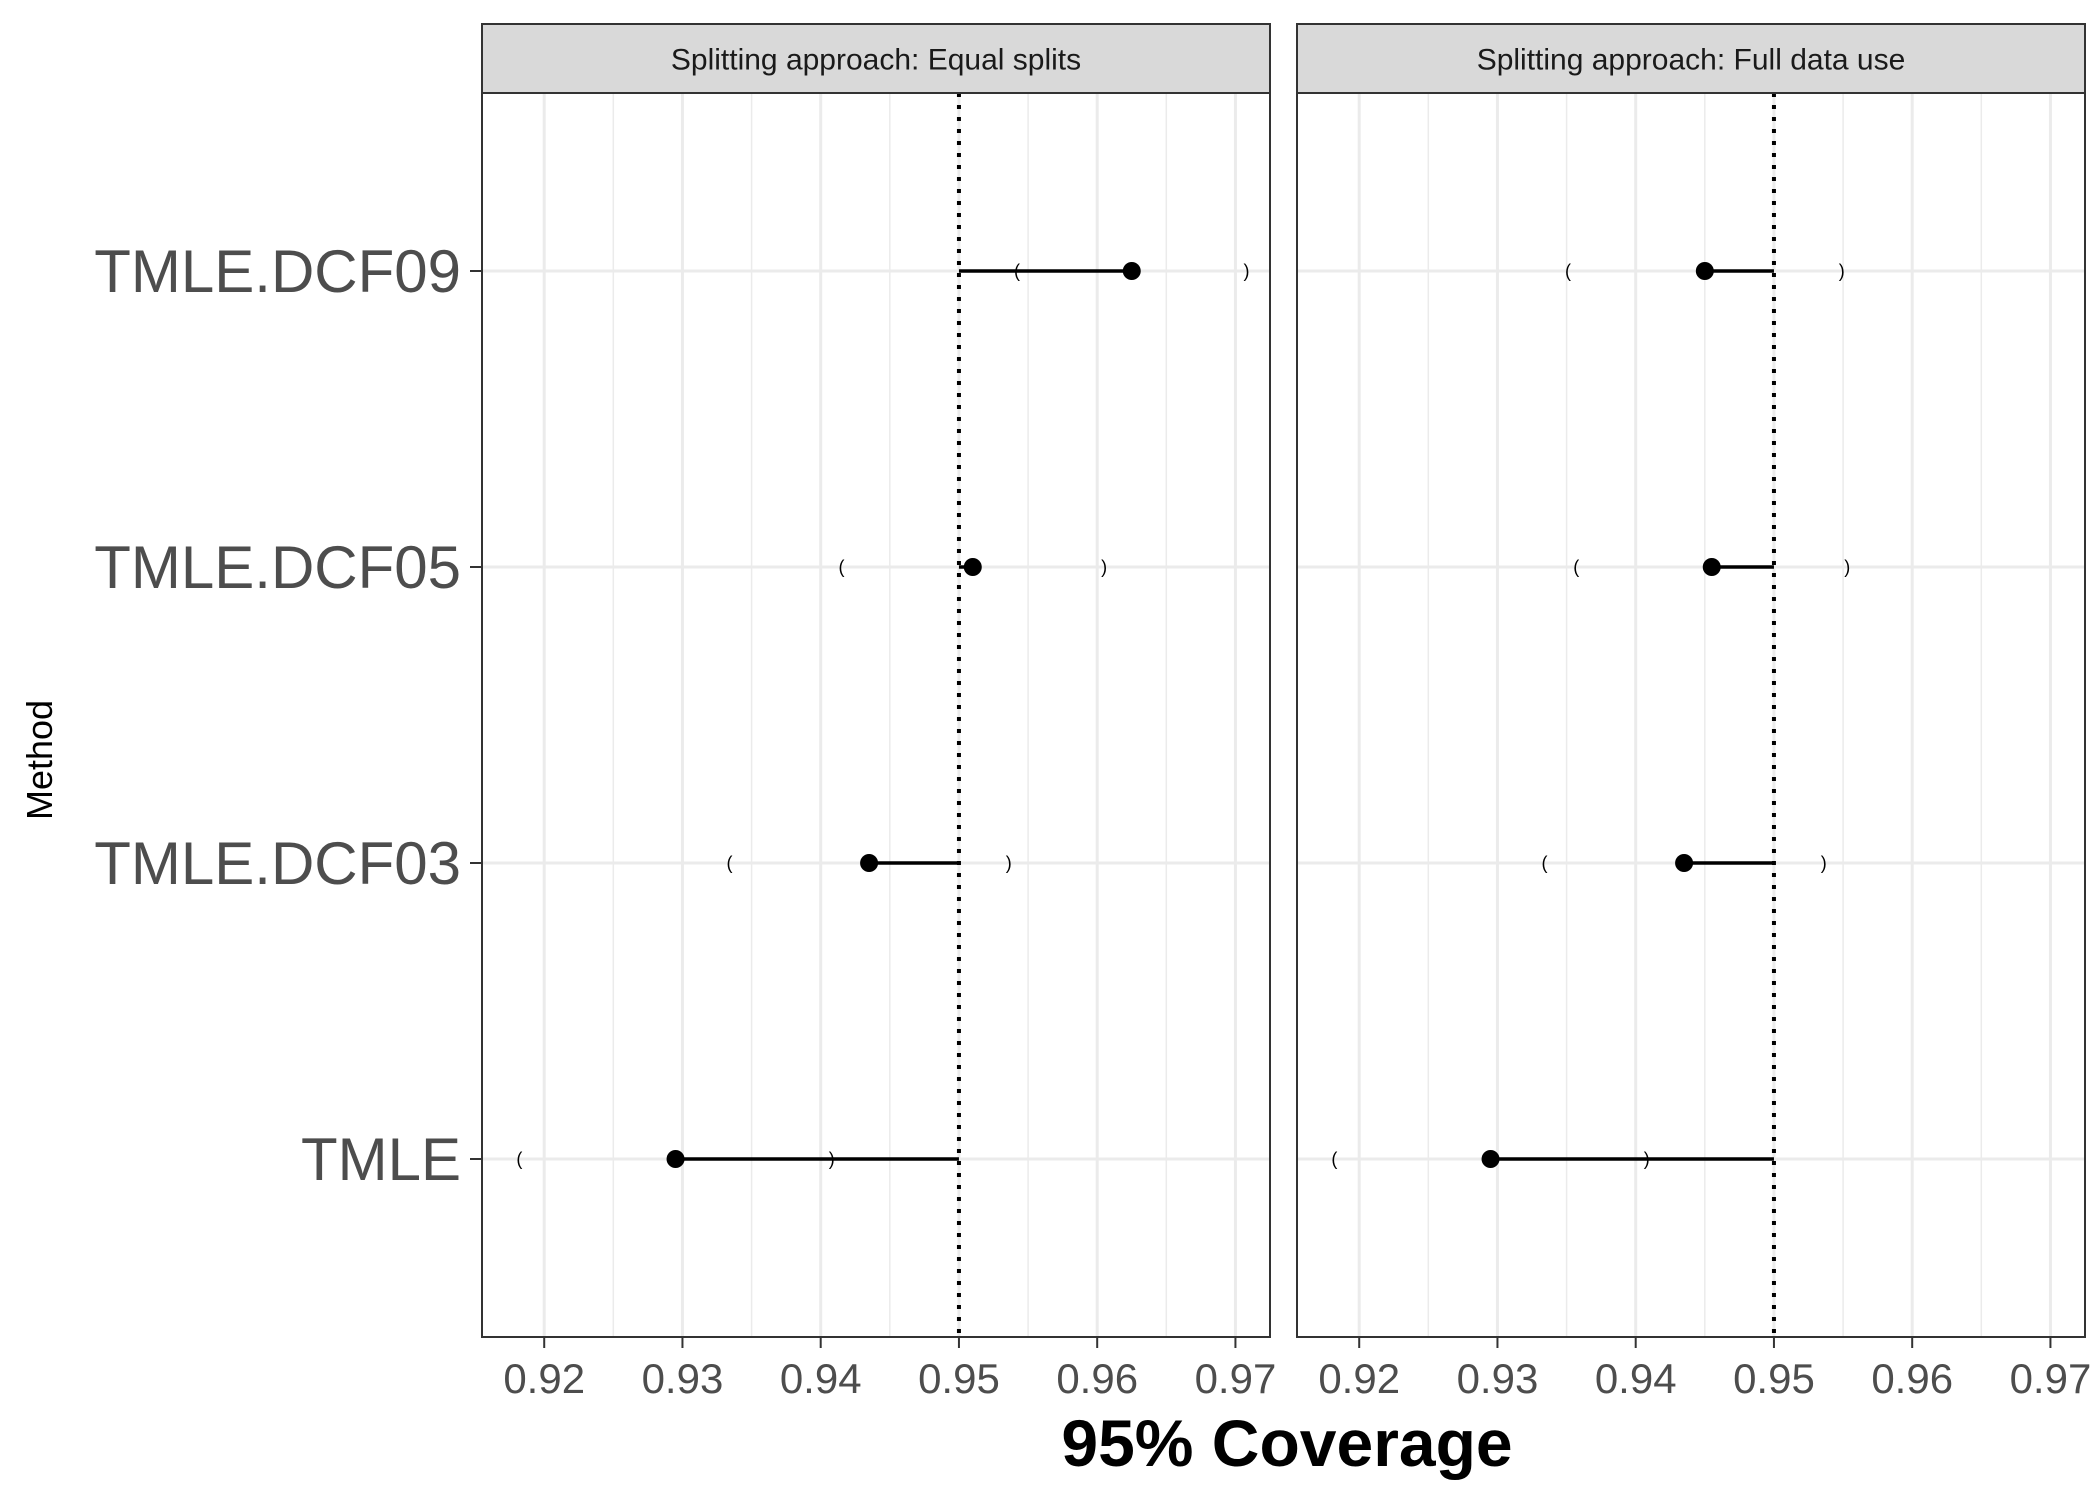 The image size is (2100, 1504). I want to click on strip-label: Splitting approach: Full data use, so click(1691, 60).